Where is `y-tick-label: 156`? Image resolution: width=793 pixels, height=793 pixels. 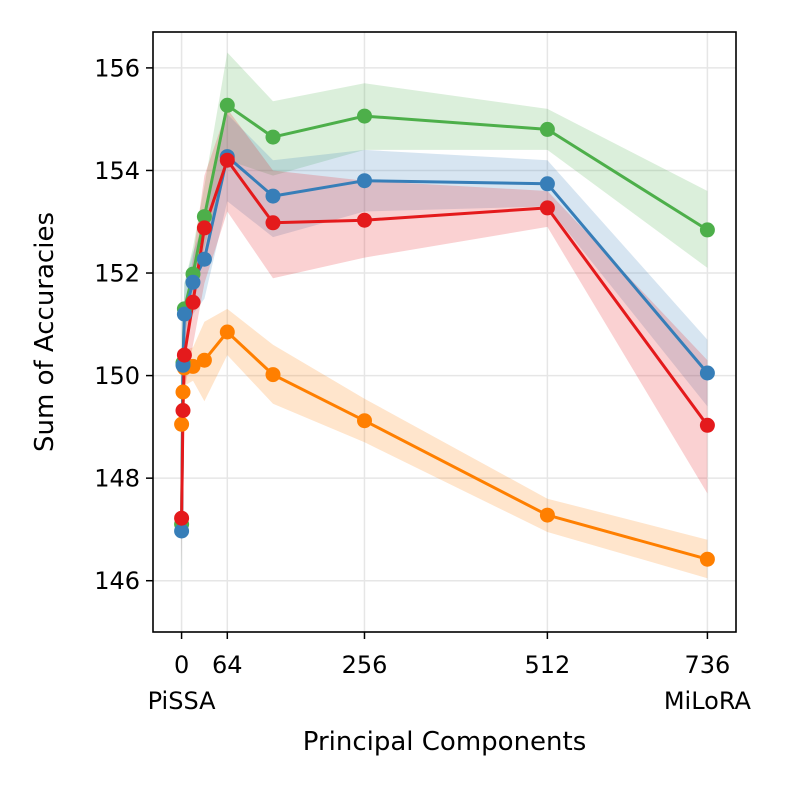
y-tick-label: 156 is located at coordinates (117, 68).